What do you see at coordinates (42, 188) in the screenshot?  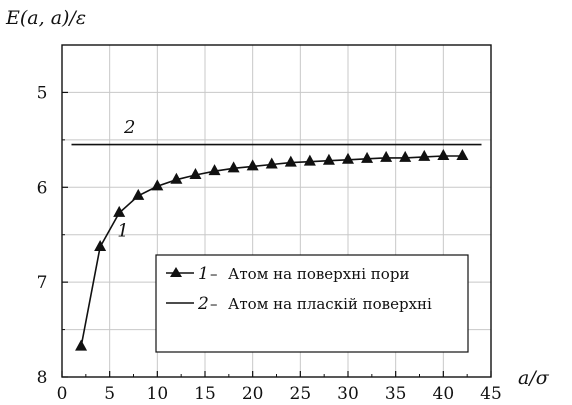 I see `y-tick-label: 6` at bounding box center [42, 188].